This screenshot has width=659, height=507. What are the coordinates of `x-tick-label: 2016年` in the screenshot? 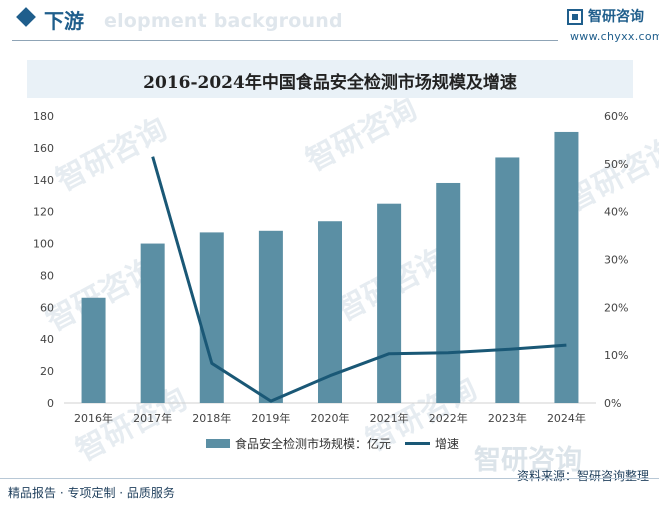 It's located at (93, 418).